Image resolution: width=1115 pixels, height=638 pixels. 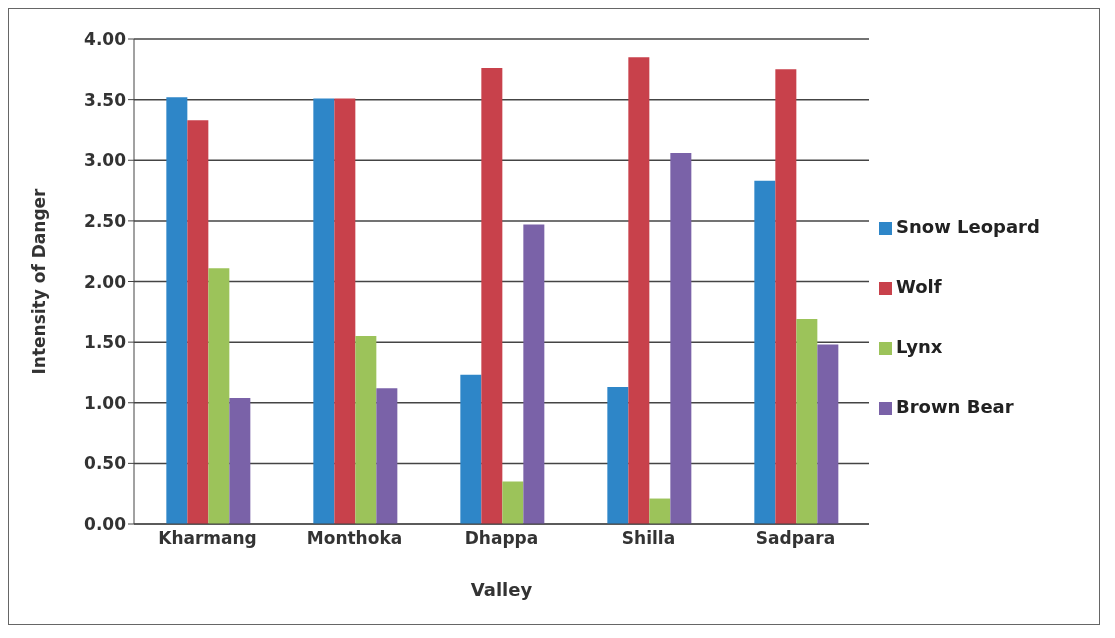 What do you see at coordinates (648, 538) in the screenshot?
I see `x-tick-label: Shilla` at bounding box center [648, 538].